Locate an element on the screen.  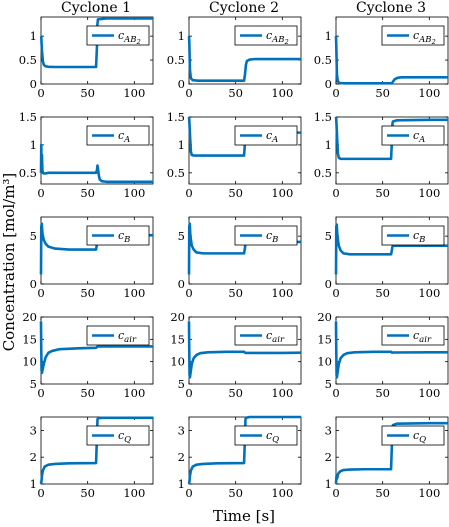
subplot-r1-c1: 0 50 100 0.5 1 1.5 cA is located at coordinates (234, 155).